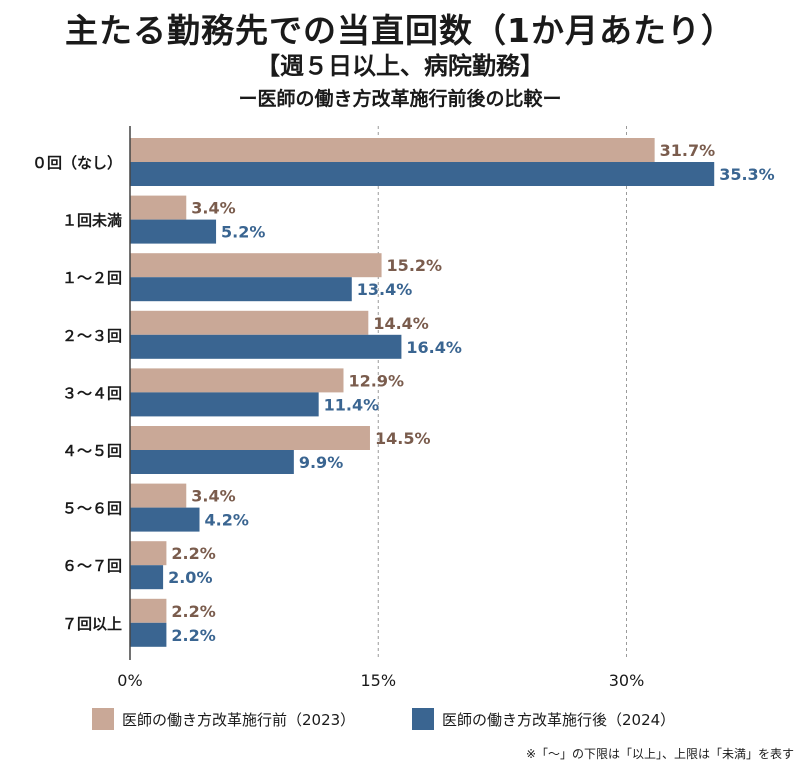  What do you see at coordinates (559, 719) in the screenshot?
I see `legend-label-after: 医師の働き方改革施行後（2024）` at bounding box center [559, 719].